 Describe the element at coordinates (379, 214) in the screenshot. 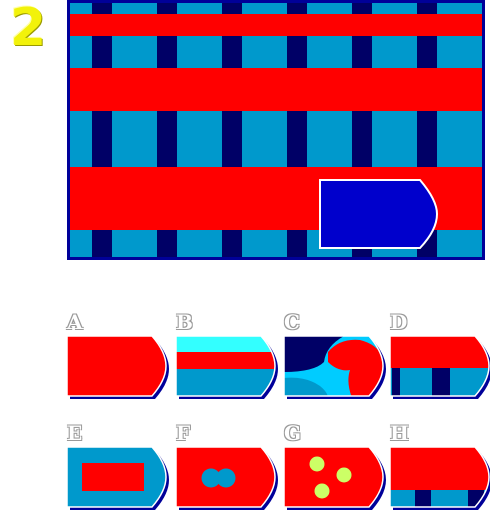

I see `missing-piece-slot` at that location.